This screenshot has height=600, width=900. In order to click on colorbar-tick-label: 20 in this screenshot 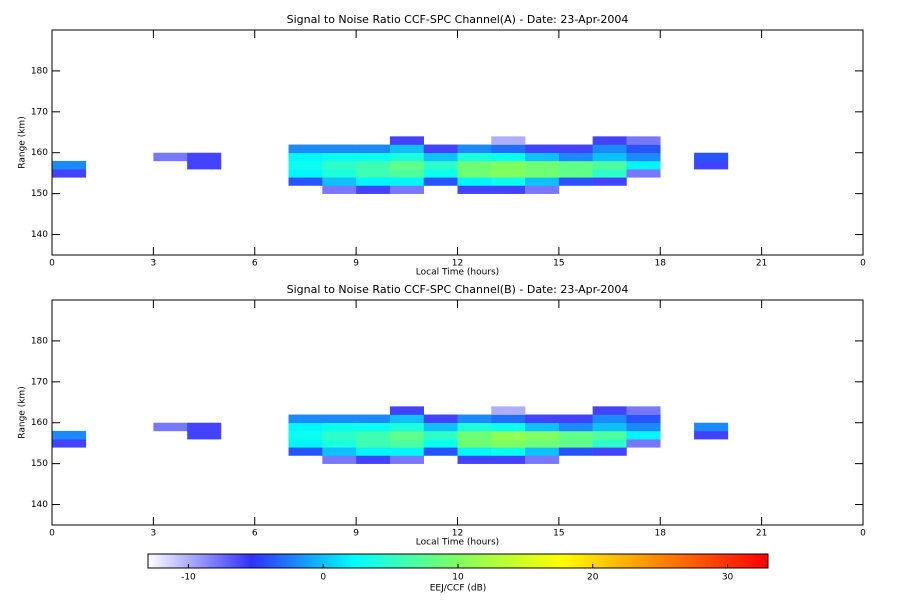, I will do `click(593, 578)`.